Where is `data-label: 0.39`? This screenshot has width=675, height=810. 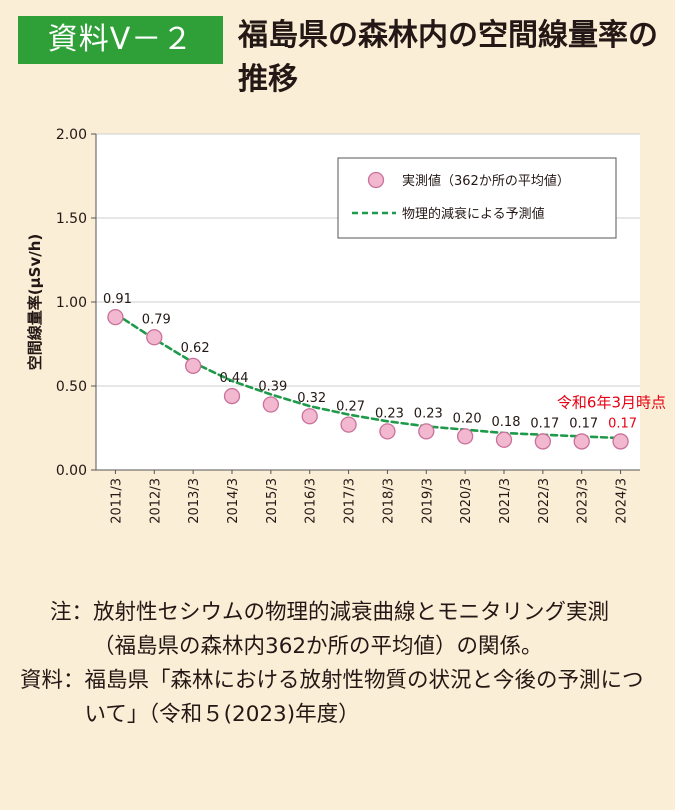 data-label: 0.39 is located at coordinates (272, 386).